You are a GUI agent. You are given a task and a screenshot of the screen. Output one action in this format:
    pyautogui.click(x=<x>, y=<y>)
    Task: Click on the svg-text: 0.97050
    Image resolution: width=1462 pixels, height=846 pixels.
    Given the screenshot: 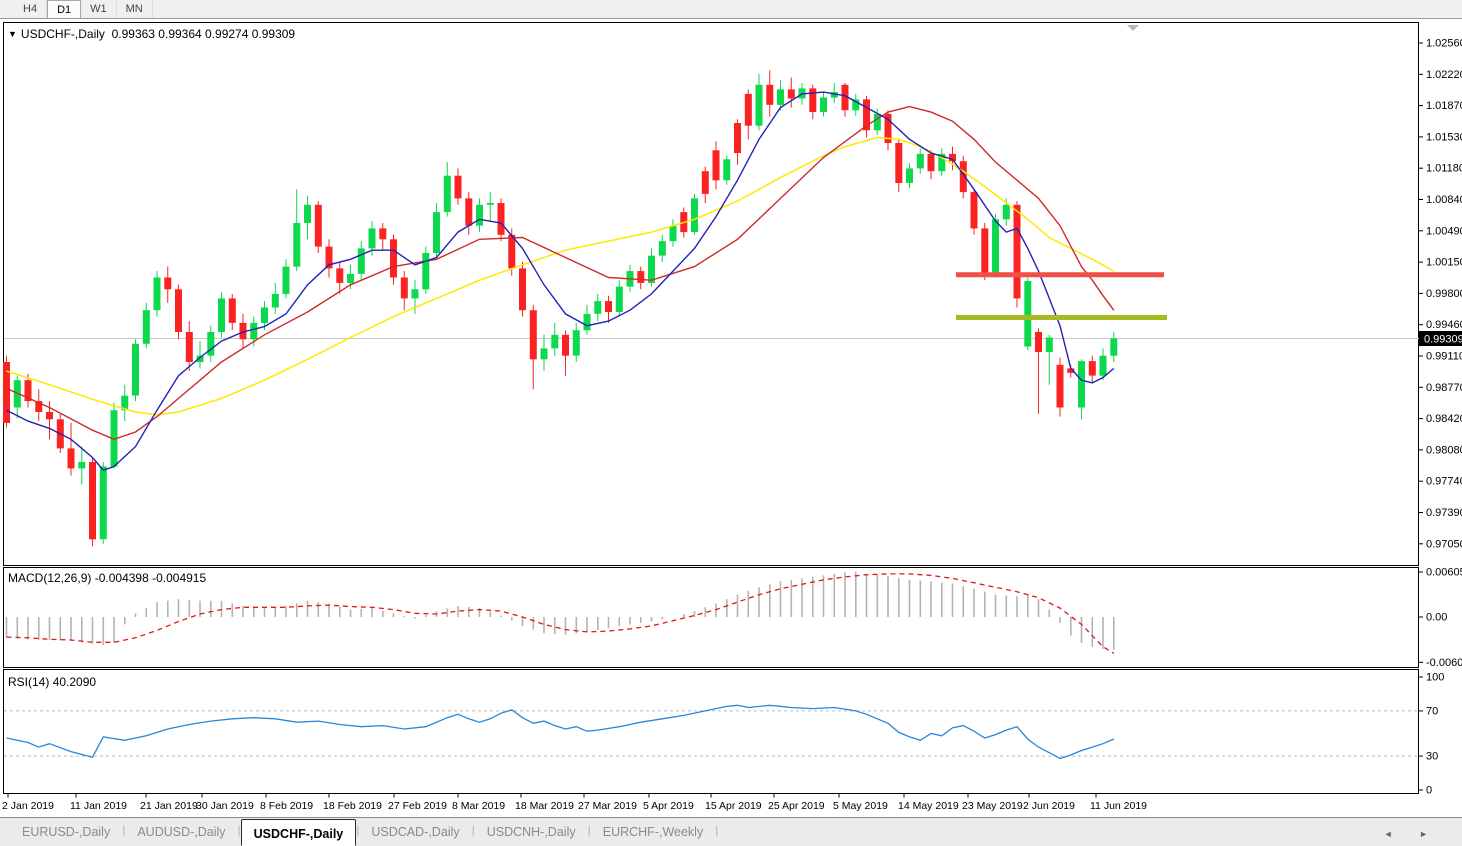 What is the action you would take?
    pyautogui.click(x=1444, y=544)
    